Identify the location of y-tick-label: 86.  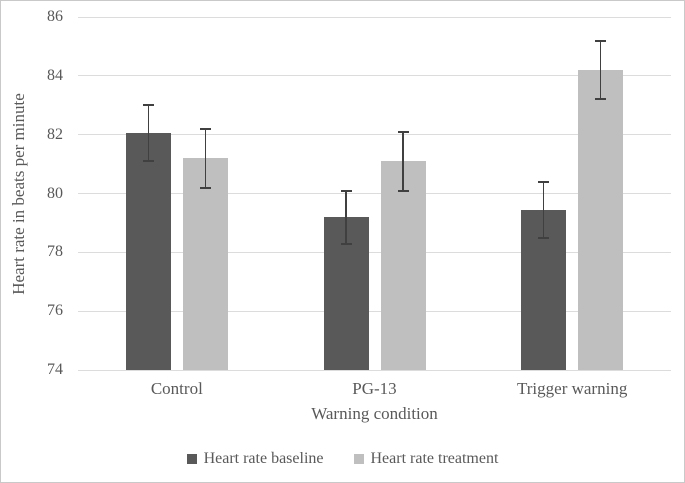
(55, 16).